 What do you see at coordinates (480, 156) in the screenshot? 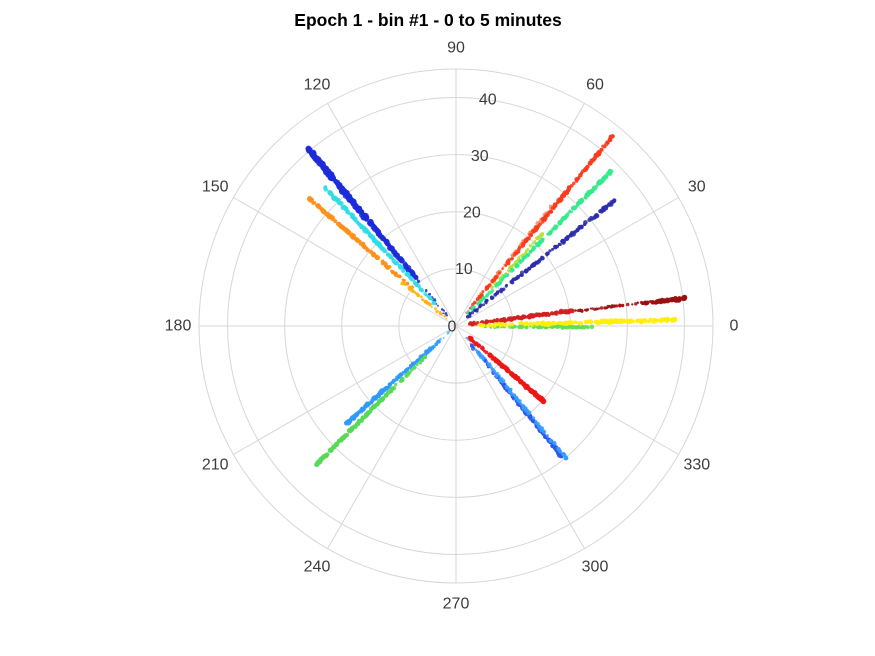
I see `r-tick-label-30: 30` at bounding box center [480, 156].